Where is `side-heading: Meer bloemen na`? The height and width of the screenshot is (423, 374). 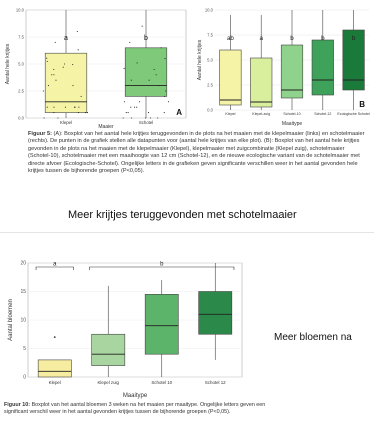
side-heading: Meer bloemen na is located at coordinates (313, 337).